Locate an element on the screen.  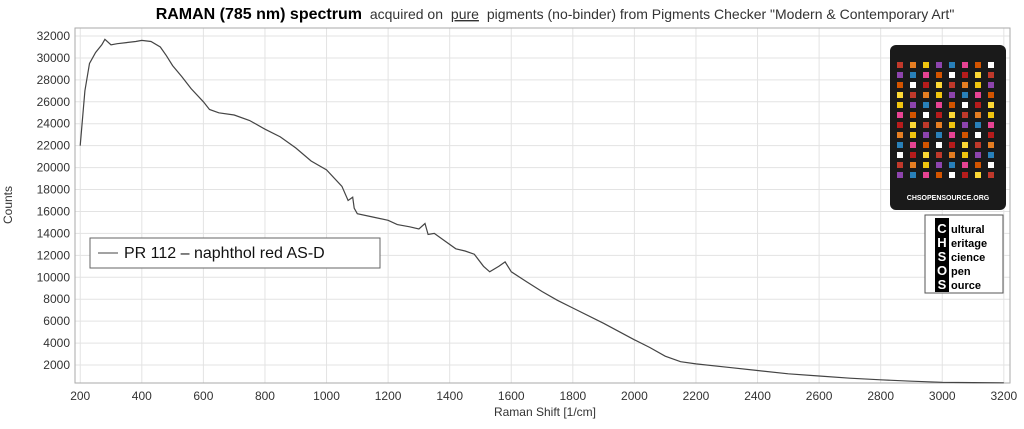
y-tick-label: 14000 is located at coordinates (54, 233).